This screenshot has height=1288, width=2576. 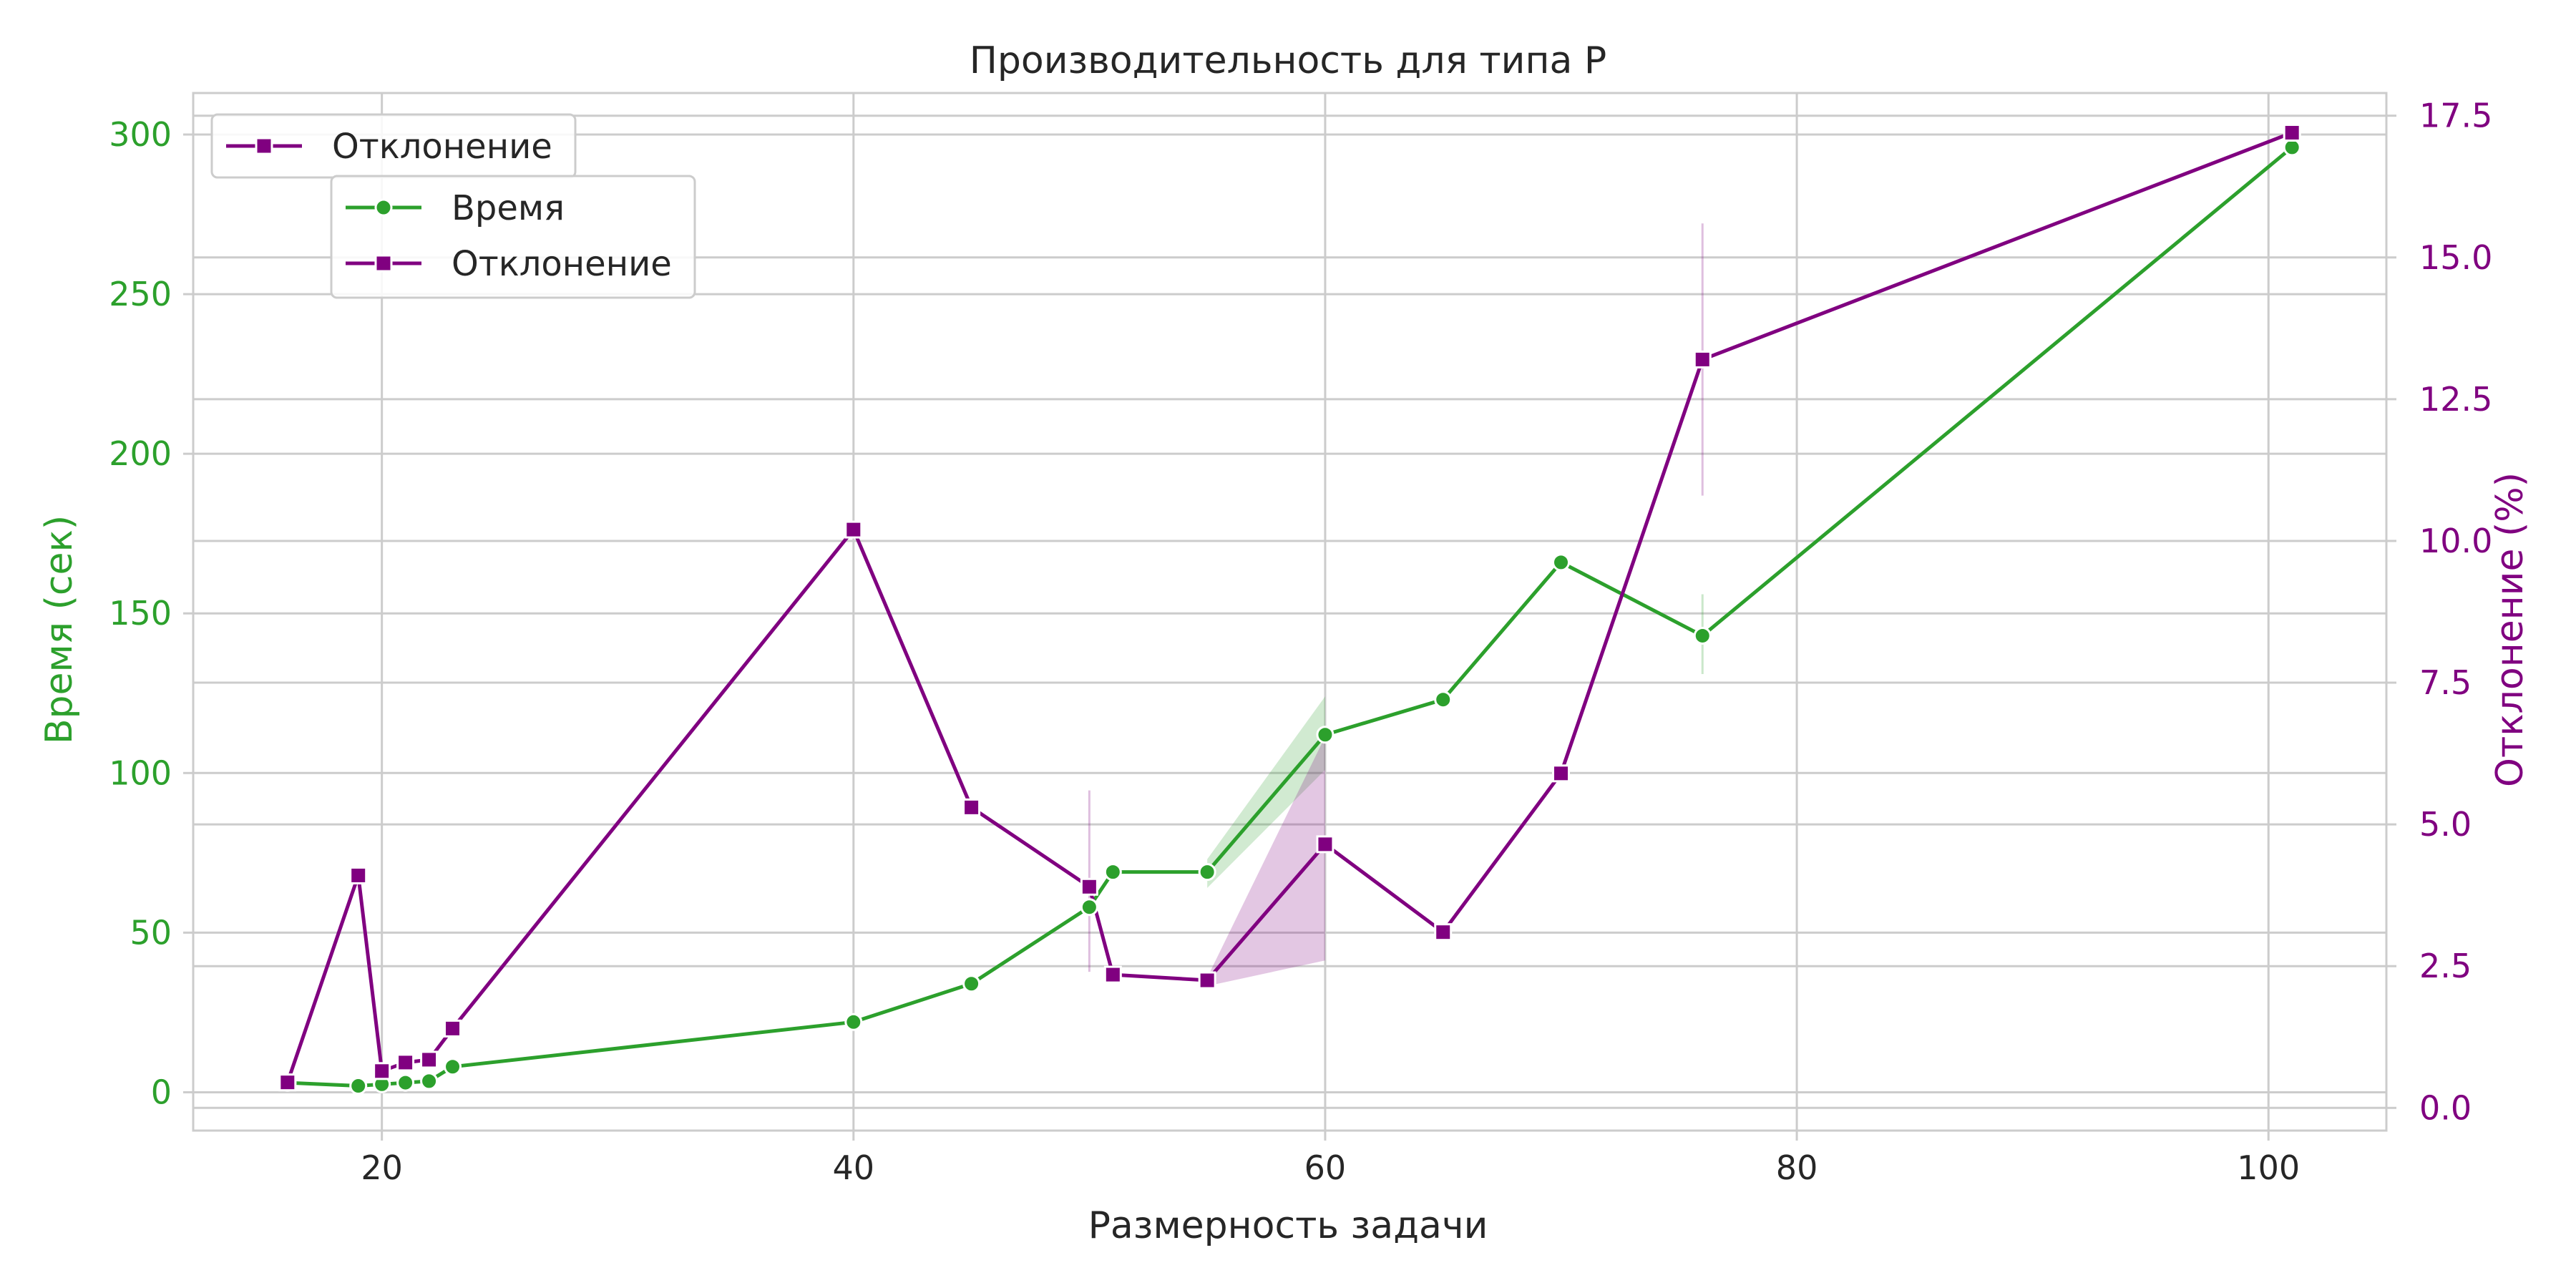 What do you see at coordinates (140, 772) in the screenshot?
I see `left-tick-label: 100` at bounding box center [140, 772].